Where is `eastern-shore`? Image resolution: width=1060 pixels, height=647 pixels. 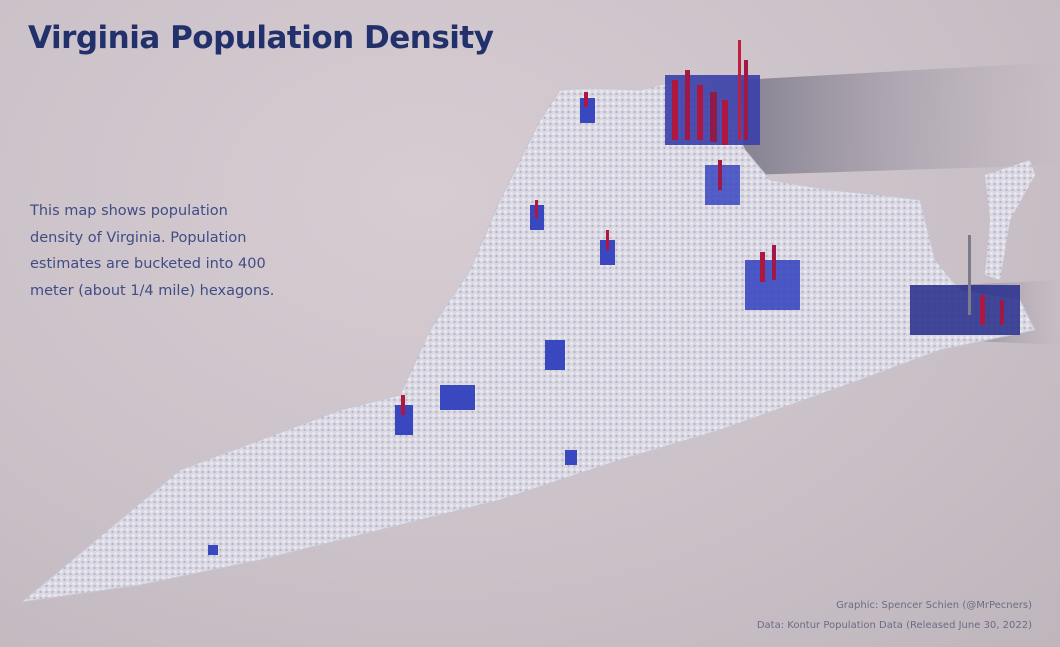 eastern-shore is located at coordinates (1010, 220).